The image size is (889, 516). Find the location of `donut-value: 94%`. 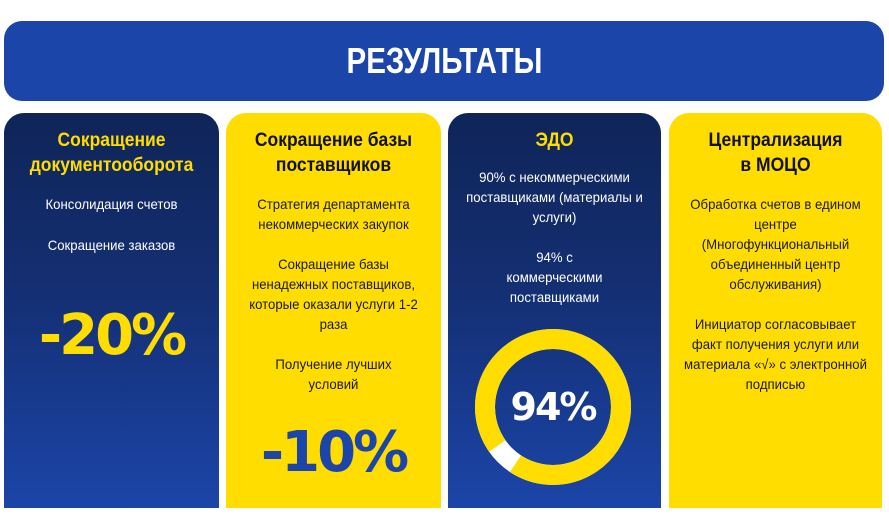

donut-value: 94% is located at coordinates (554, 407).